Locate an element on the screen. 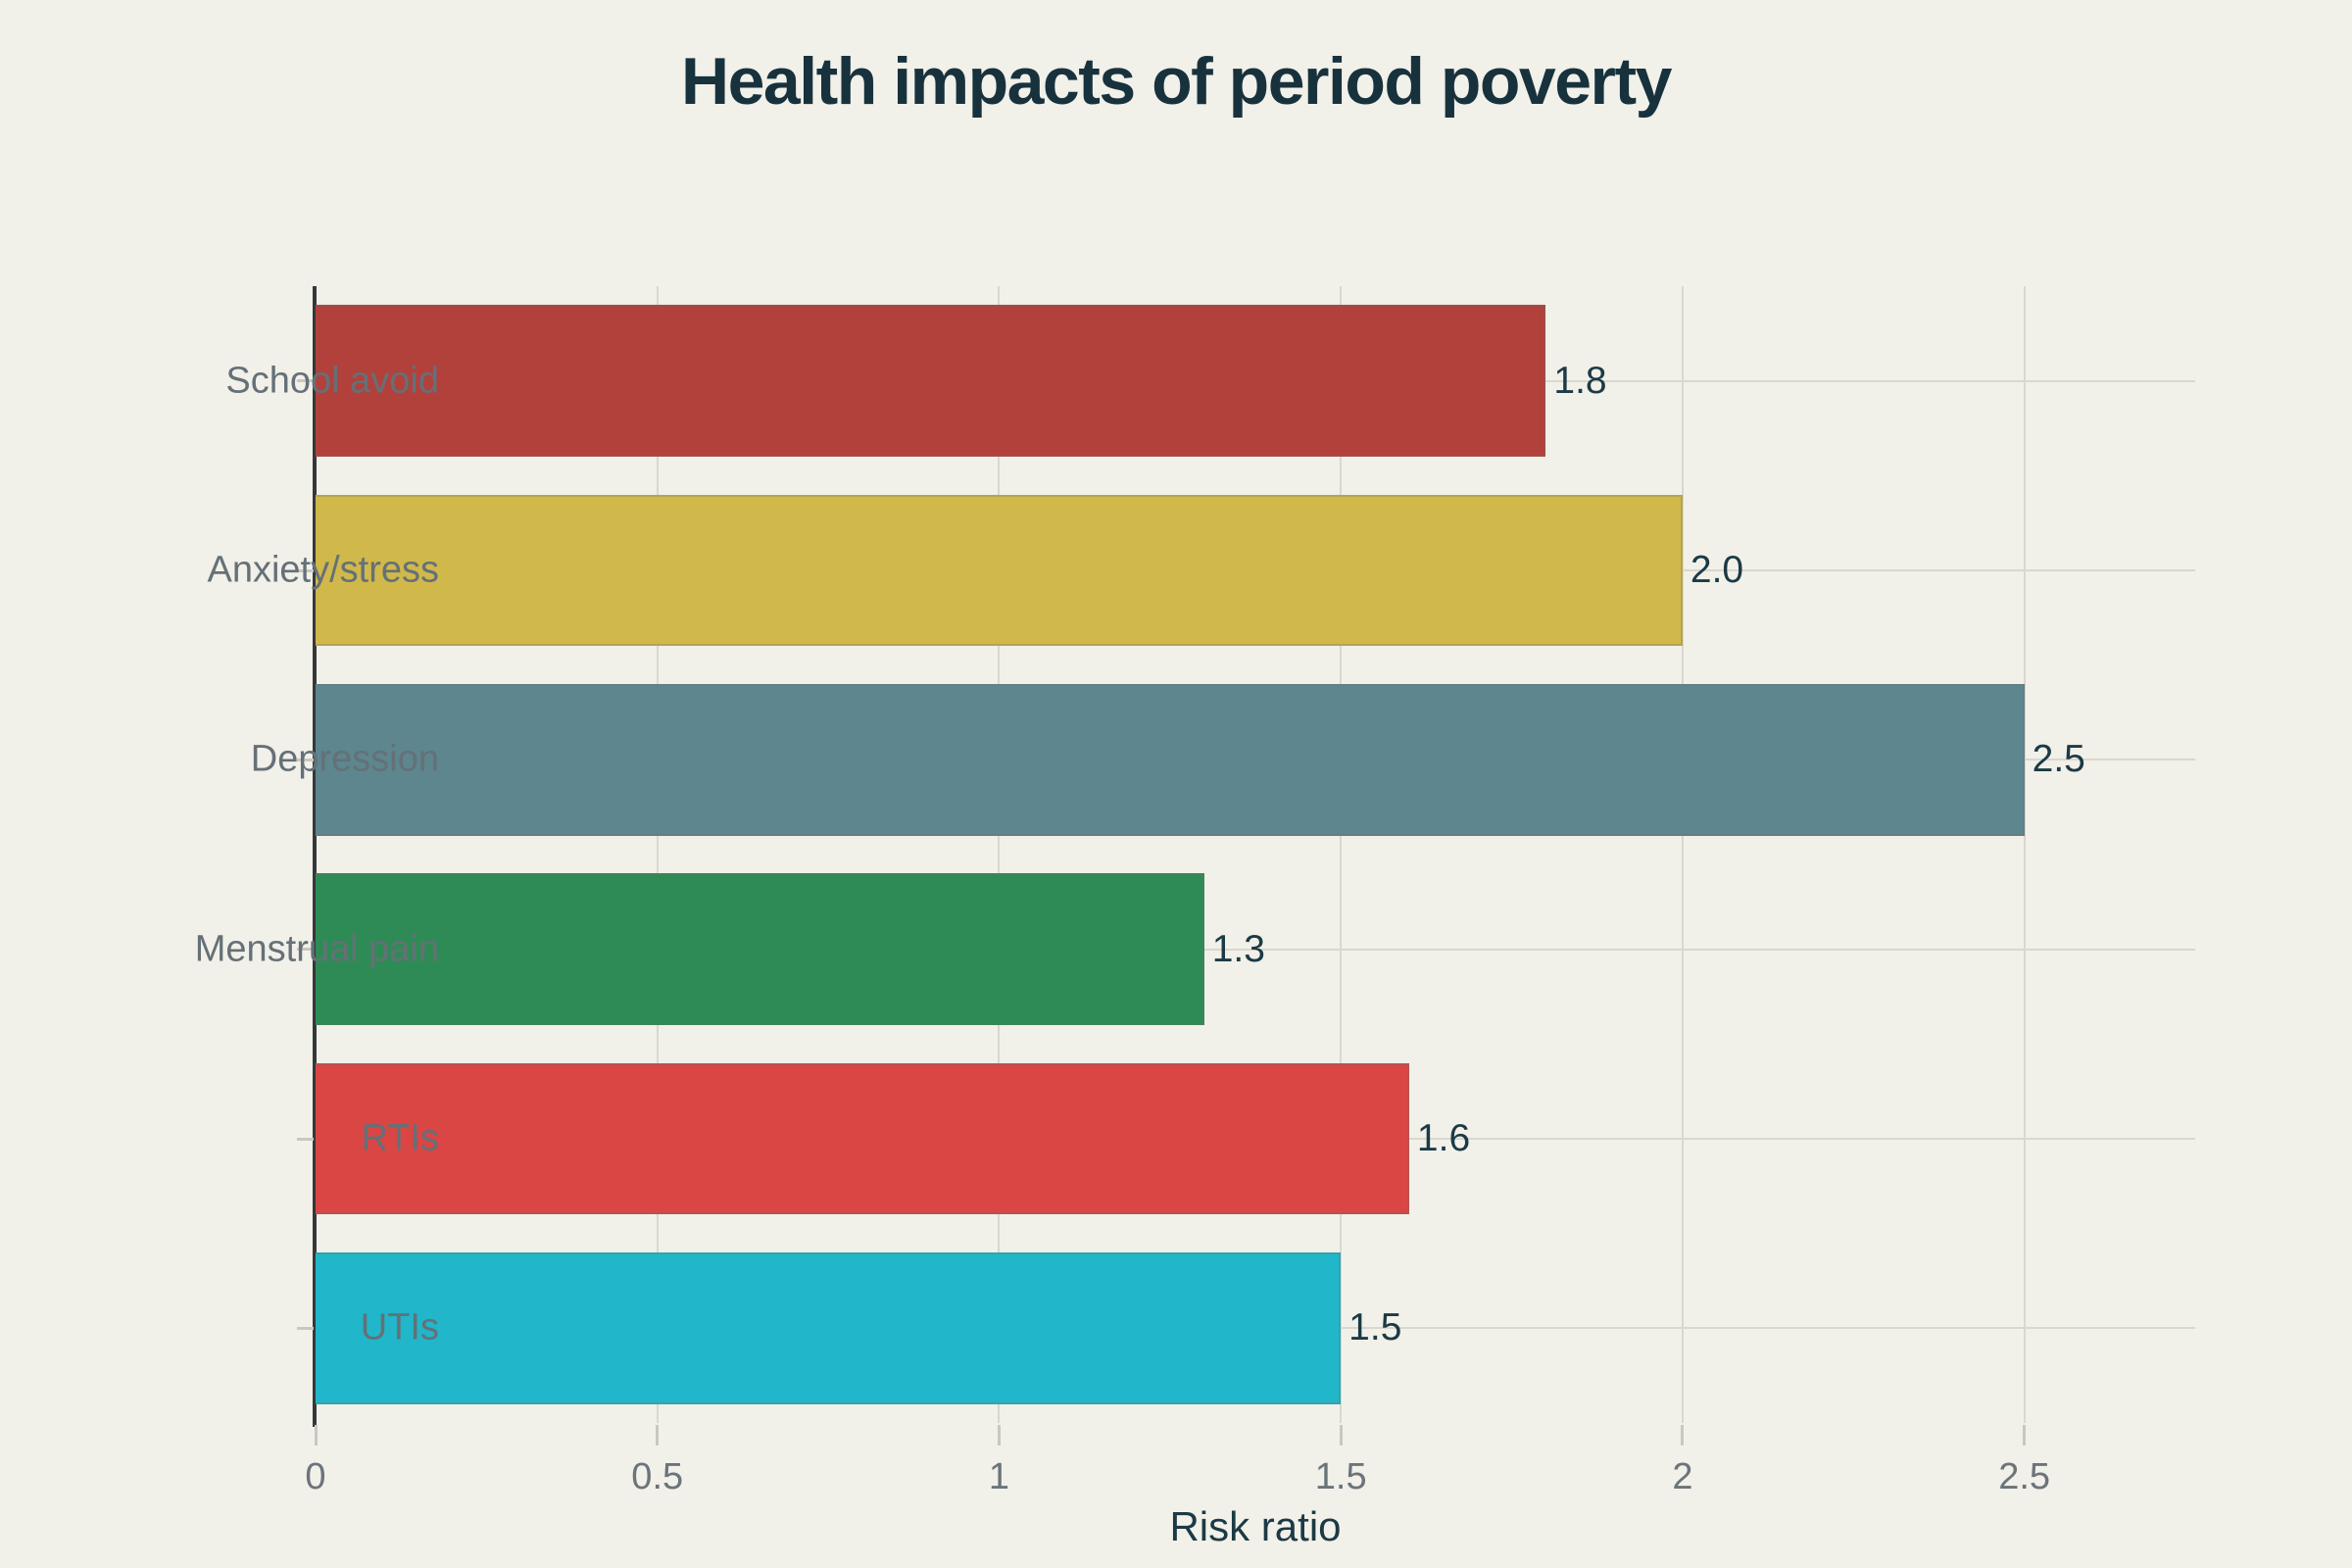  value-label-school-avoid: 1.8 is located at coordinates (1580, 380).